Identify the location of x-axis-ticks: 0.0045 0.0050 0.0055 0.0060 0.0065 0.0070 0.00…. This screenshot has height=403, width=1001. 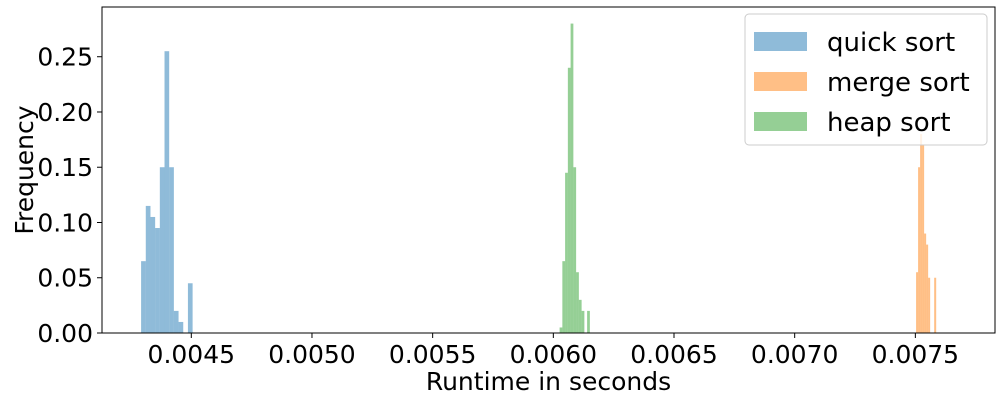
(553, 351).